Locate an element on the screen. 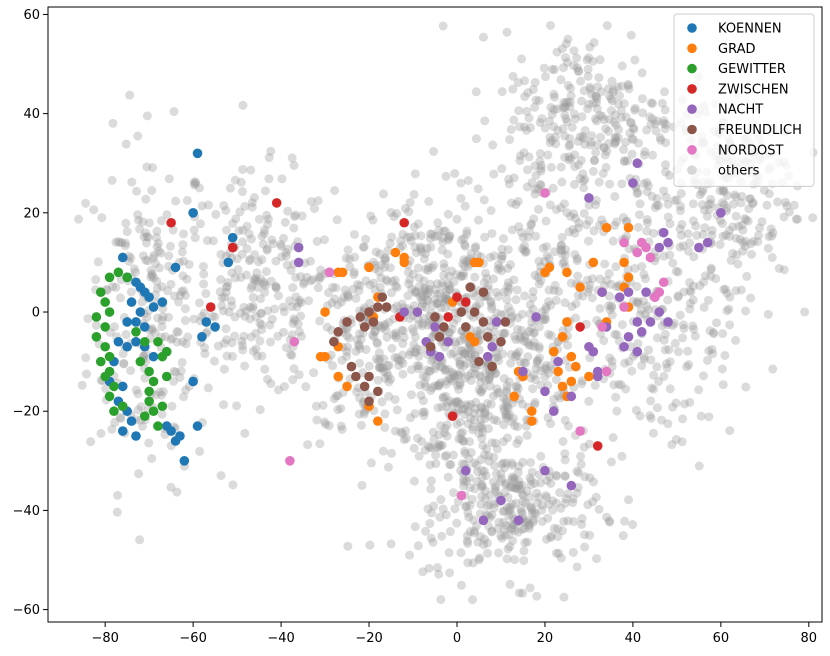 The image size is (830, 656). point-nordost is located at coordinates (624, 242).